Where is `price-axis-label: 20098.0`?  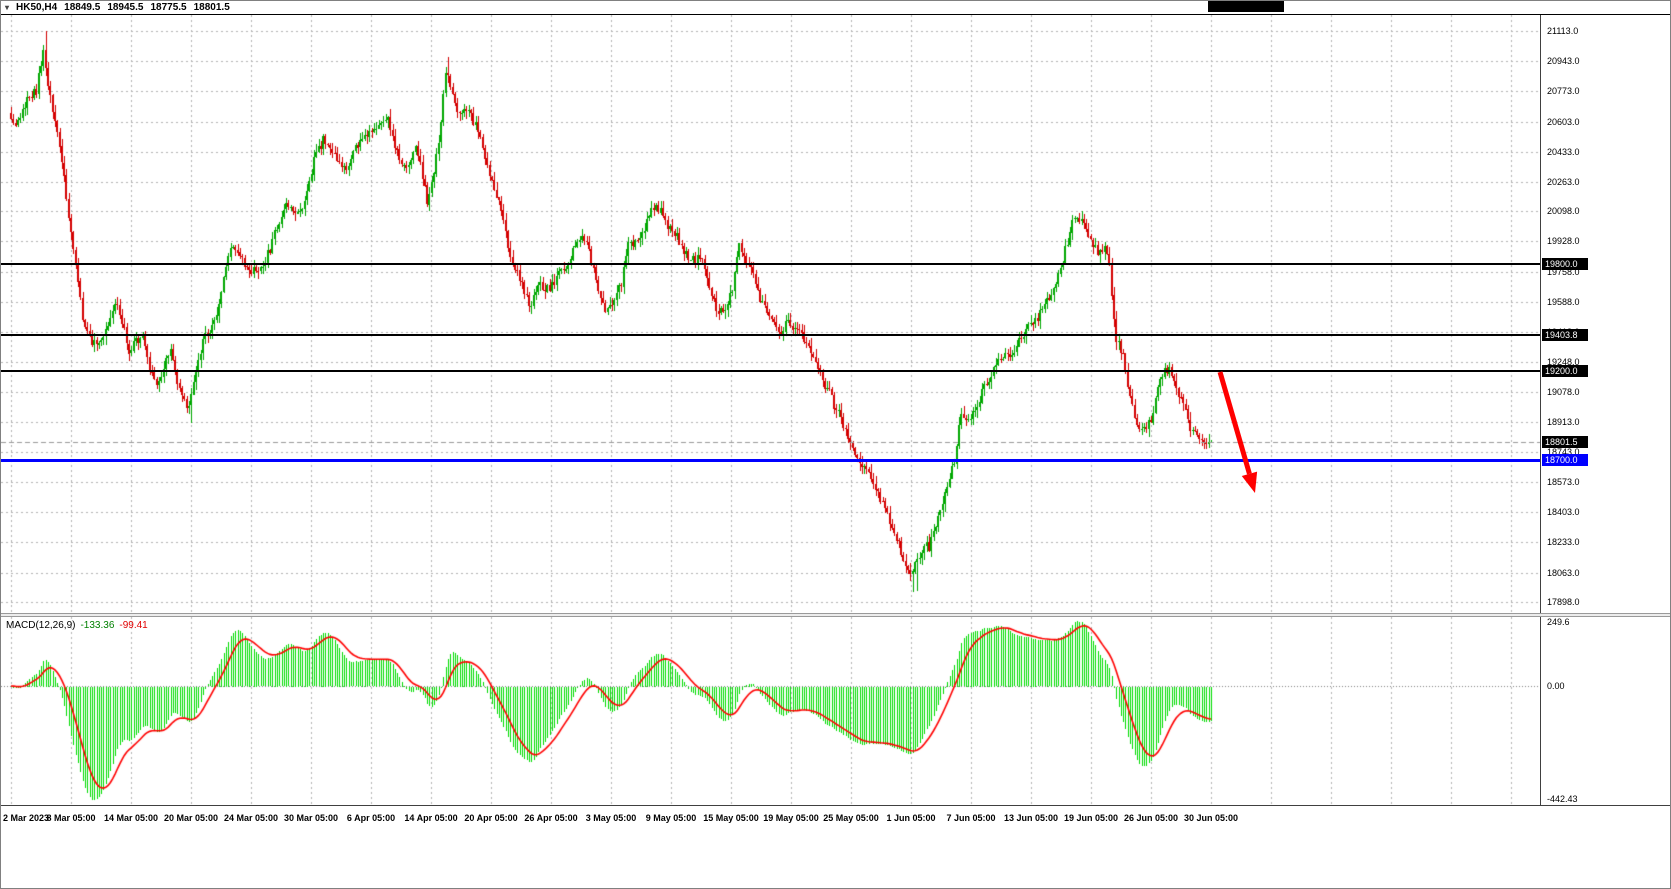 price-axis-label: 20098.0 is located at coordinates (1563, 211).